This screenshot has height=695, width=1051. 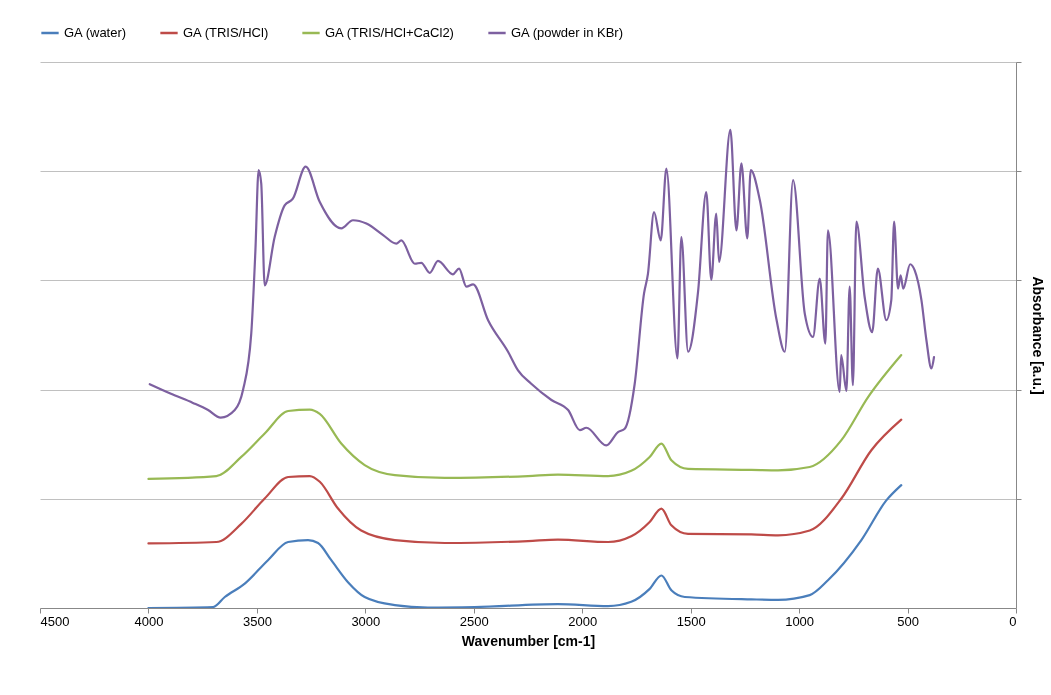 What do you see at coordinates (1038, 335) in the screenshot?
I see `y-axis-title: Absorbance [a.u.]` at bounding box center [1038, 335].